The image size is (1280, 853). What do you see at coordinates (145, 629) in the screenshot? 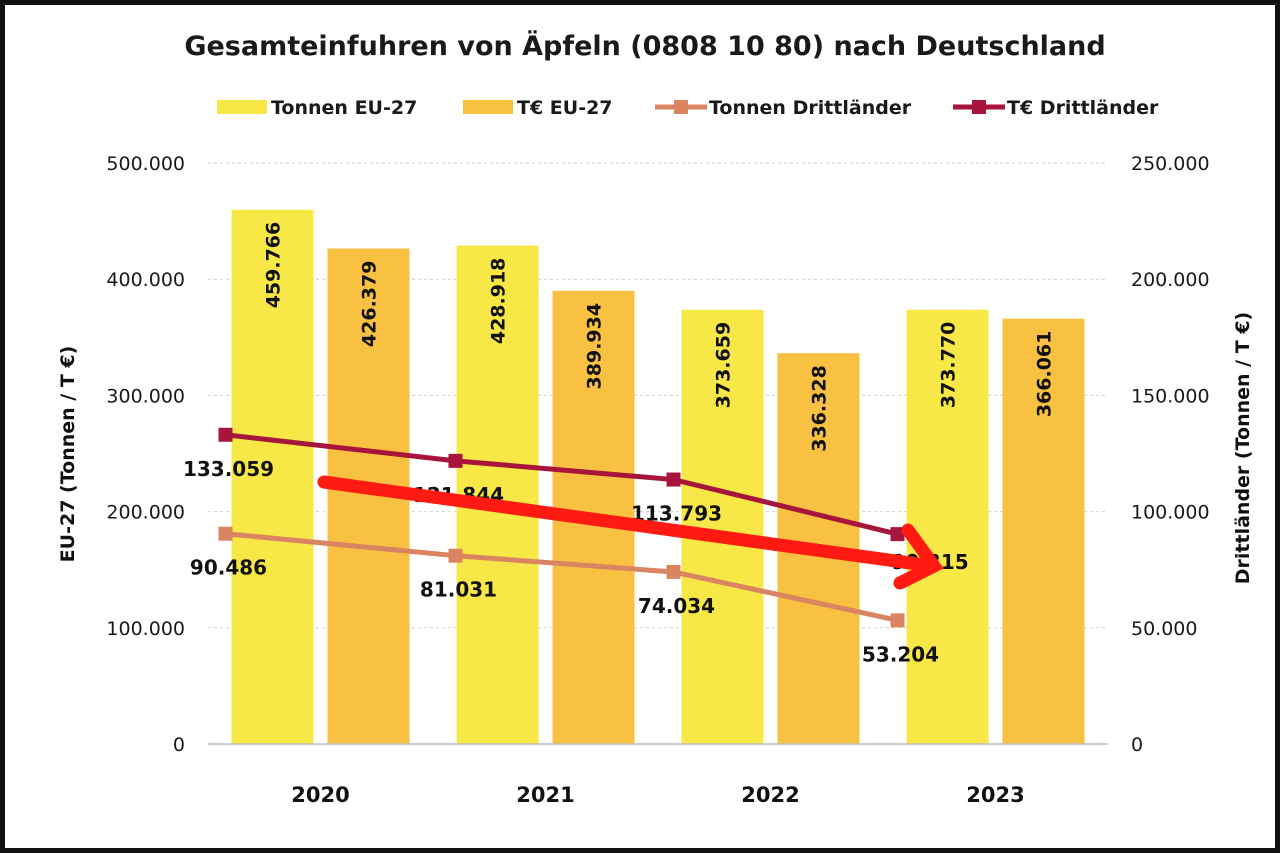
I see `y-left-tick-label: 100.000` at bounding box center [145, 629].